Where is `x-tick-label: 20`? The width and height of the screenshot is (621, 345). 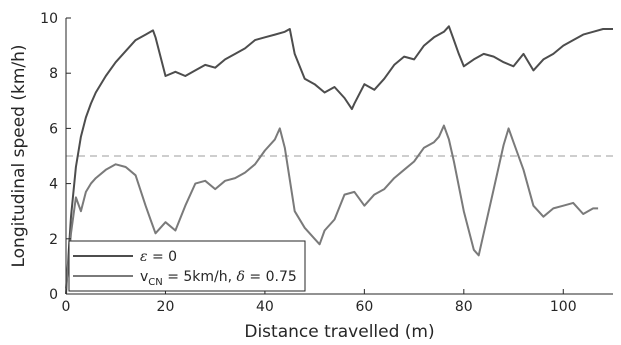
x-tick-label: 20 is located at coordinates (166, 307).